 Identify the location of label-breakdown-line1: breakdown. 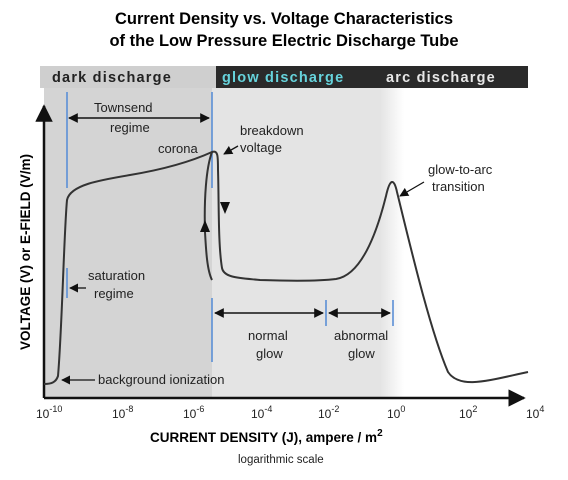
(272, 130).